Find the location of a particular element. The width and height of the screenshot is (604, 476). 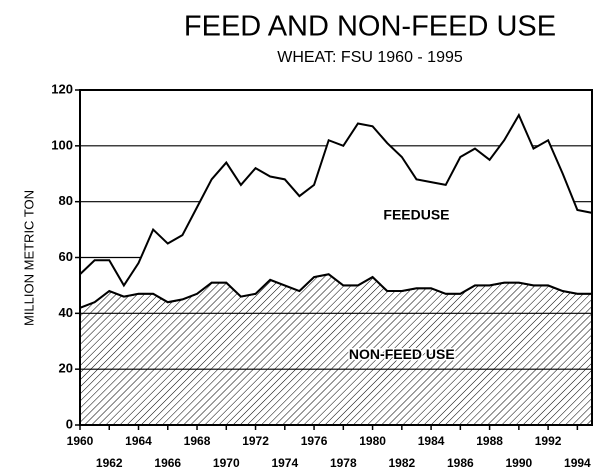

y-tick-label: 60 is located at coordinates (66, 256).